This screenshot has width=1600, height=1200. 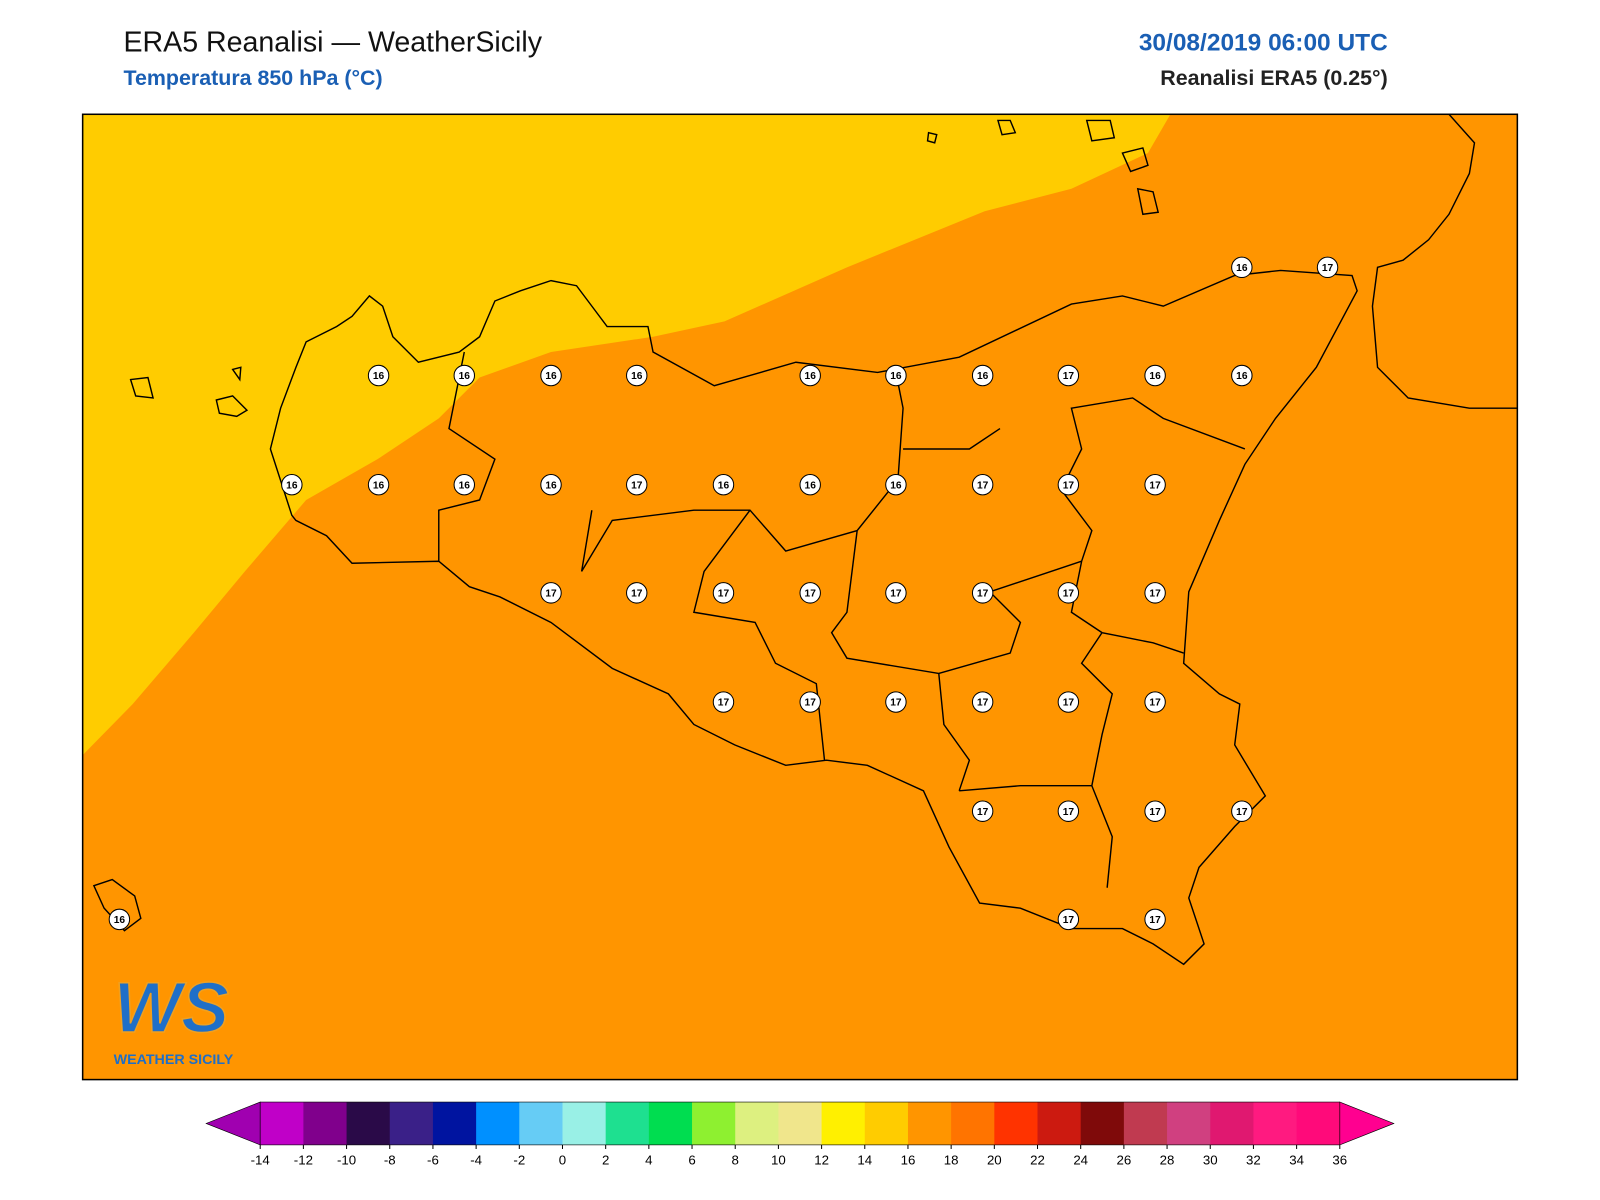 What do you see at coordinates (1296, 1160) in the screenshot?
I see `colorbar-tick-label: 34` at bounding box center [1296, 1160].